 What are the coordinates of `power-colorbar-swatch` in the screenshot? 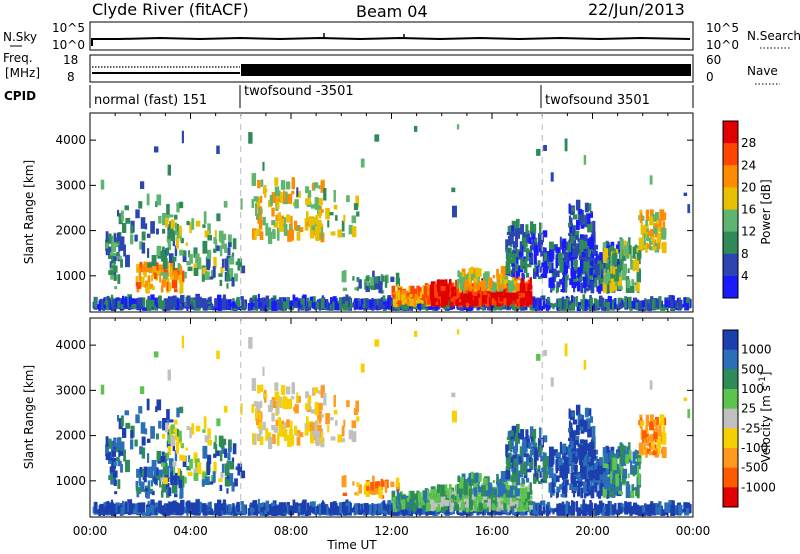 It's located at (730, 154).